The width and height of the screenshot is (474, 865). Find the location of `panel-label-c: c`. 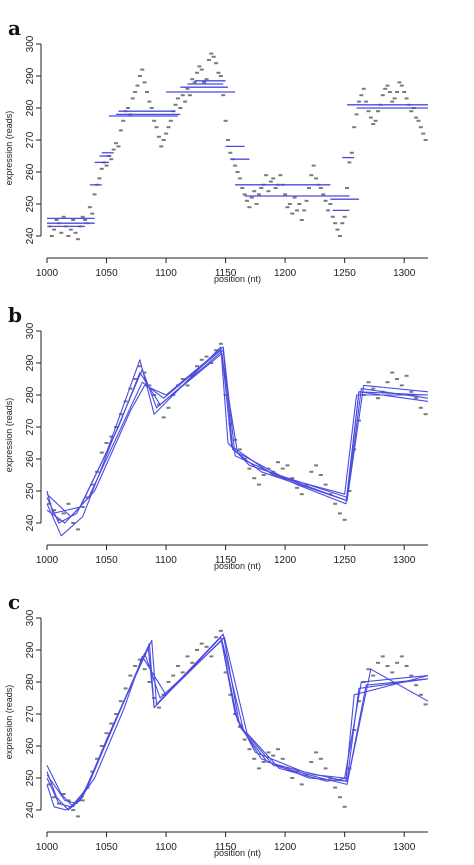

panel-label-c: c is located at coordinates (14, 602).